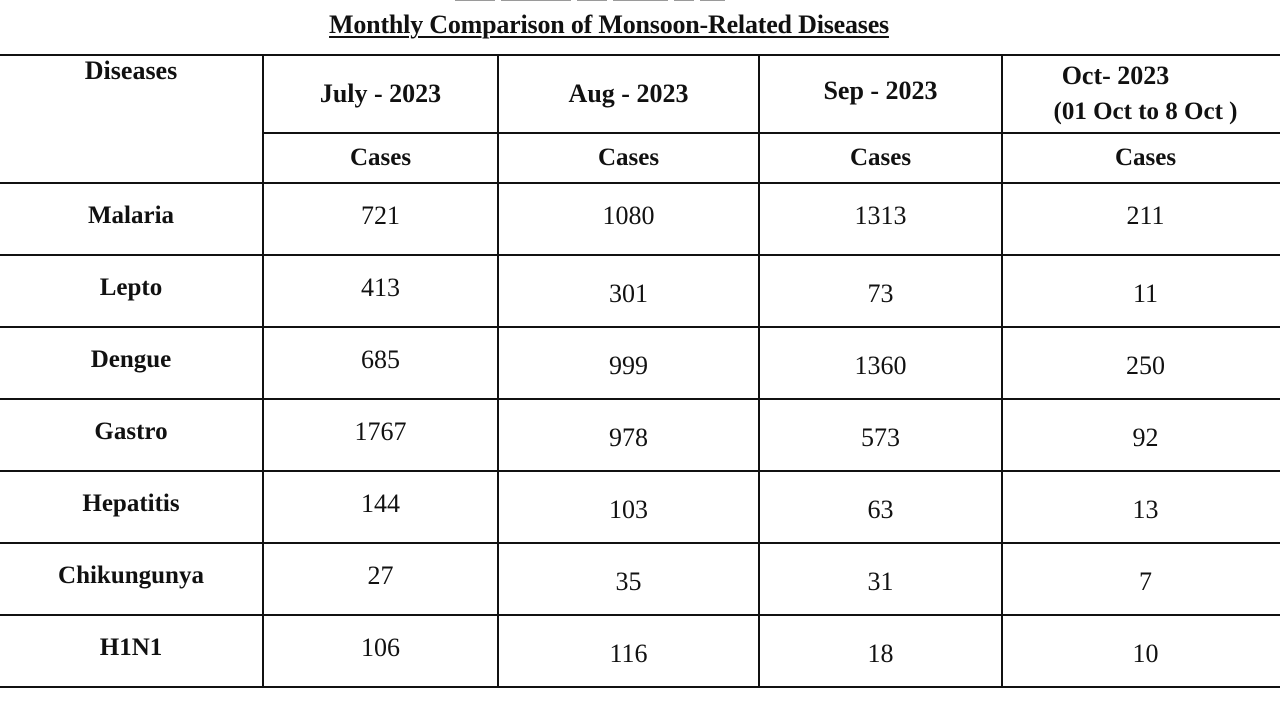  Describe the element at coordinates (628, 579) in the screenshot. I see `cases-aug: 35` at that location.